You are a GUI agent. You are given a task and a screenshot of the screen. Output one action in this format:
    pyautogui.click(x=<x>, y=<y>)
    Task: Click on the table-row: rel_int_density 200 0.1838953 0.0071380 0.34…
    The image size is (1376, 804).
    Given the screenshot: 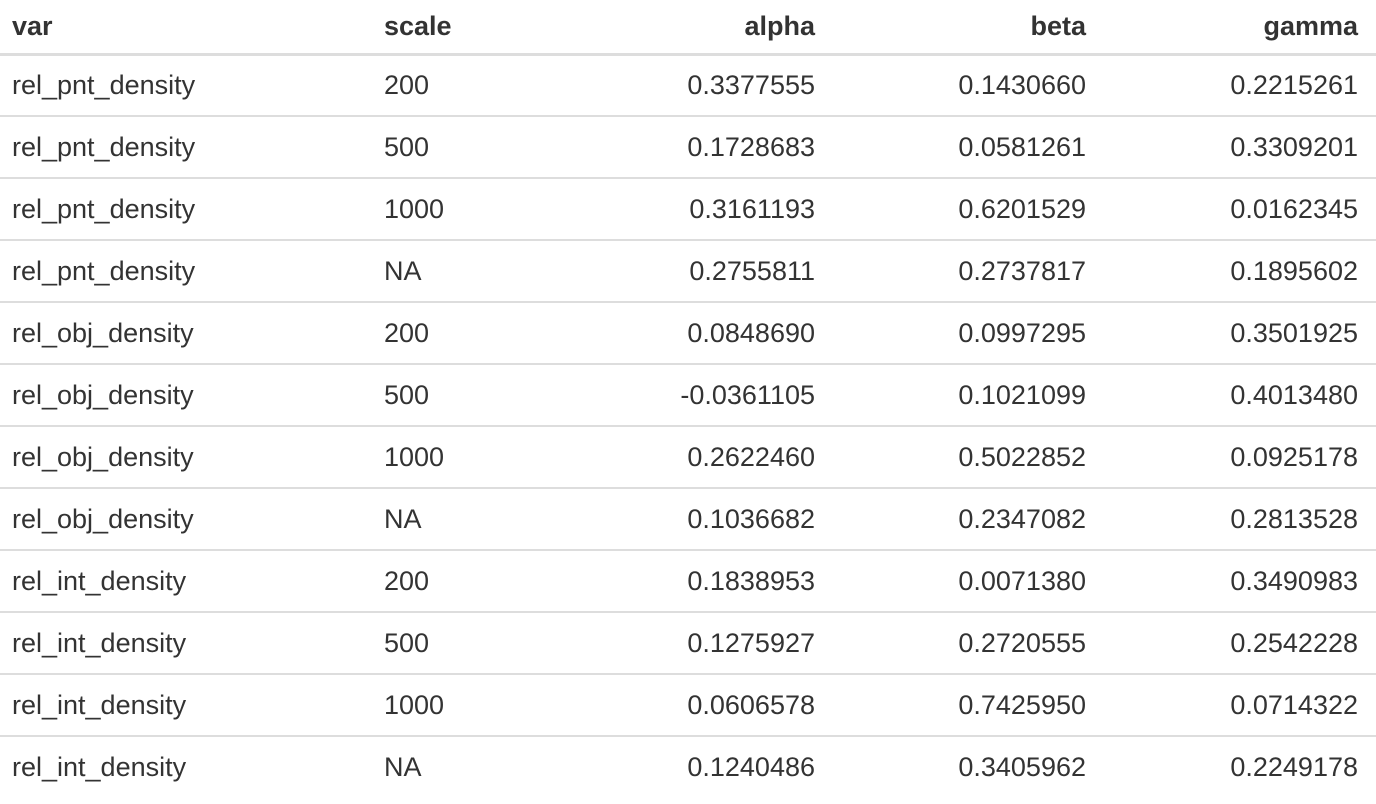 What is the action you would take?
    pyautogui.click(x=688, y=581)
    